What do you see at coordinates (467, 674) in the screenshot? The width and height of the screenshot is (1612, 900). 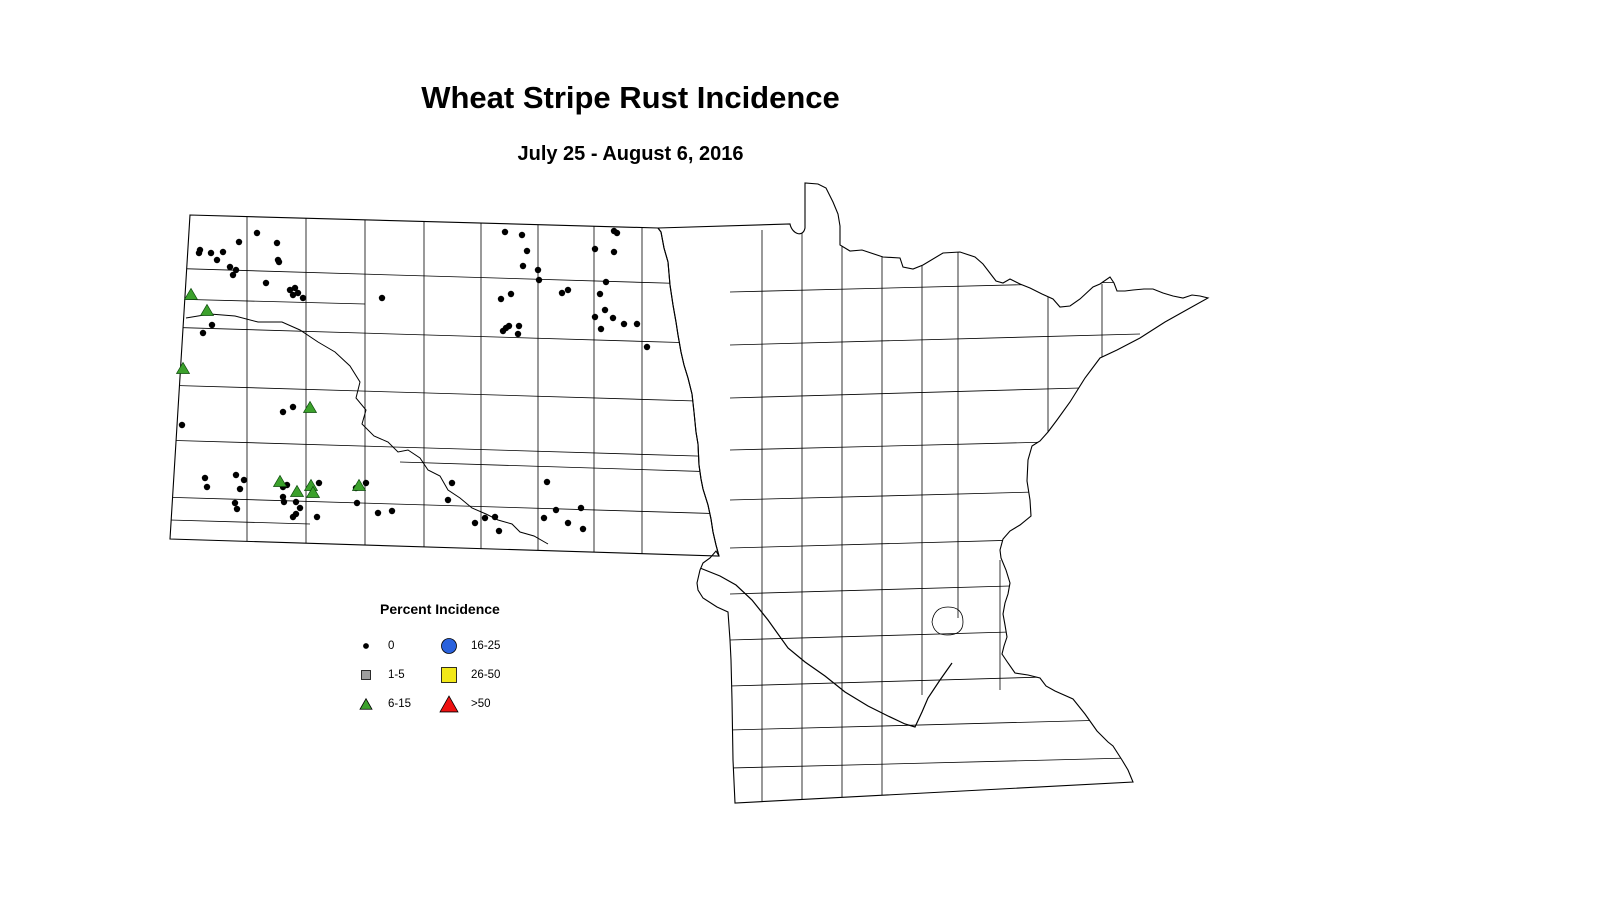 I see `legend-item-26-50: 26-50` at bounding box center [467, 674].